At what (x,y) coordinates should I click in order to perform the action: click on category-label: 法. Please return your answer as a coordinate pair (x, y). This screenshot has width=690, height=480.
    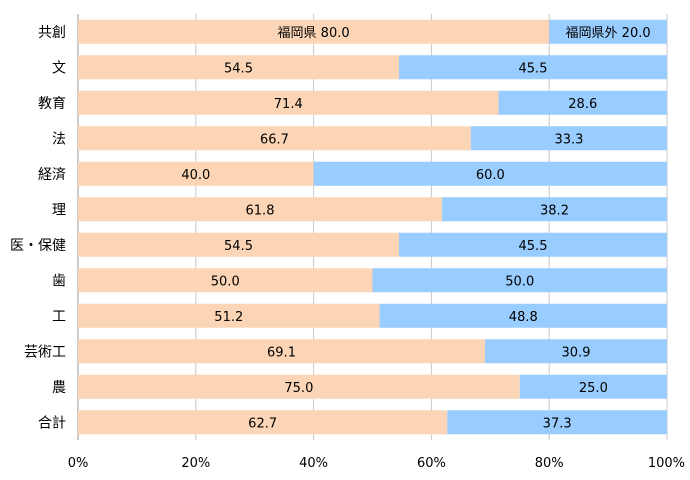
    Looking at the image, I should click on (59, 139).